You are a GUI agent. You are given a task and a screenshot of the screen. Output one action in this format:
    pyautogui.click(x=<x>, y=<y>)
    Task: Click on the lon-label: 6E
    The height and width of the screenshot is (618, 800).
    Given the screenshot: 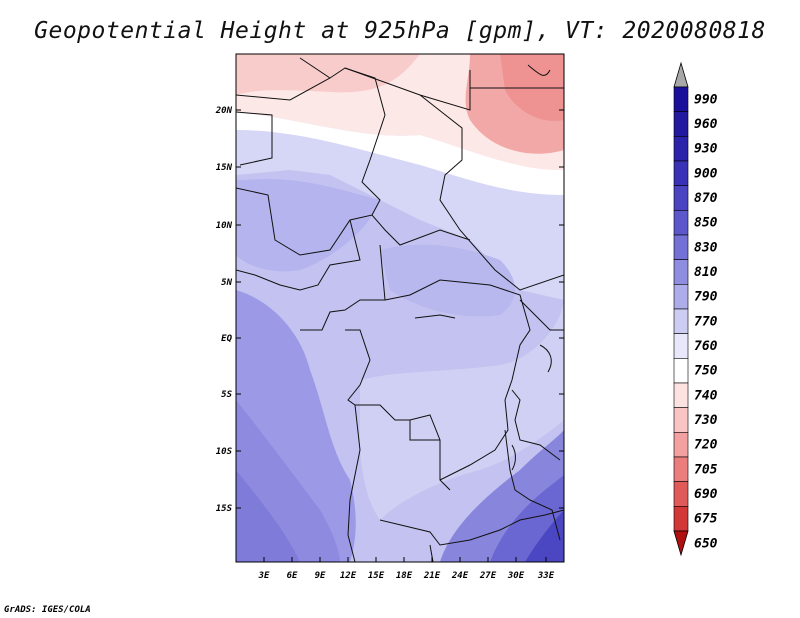 What is the action you would take?
    pyautogui.click(x=292, y=576)
    